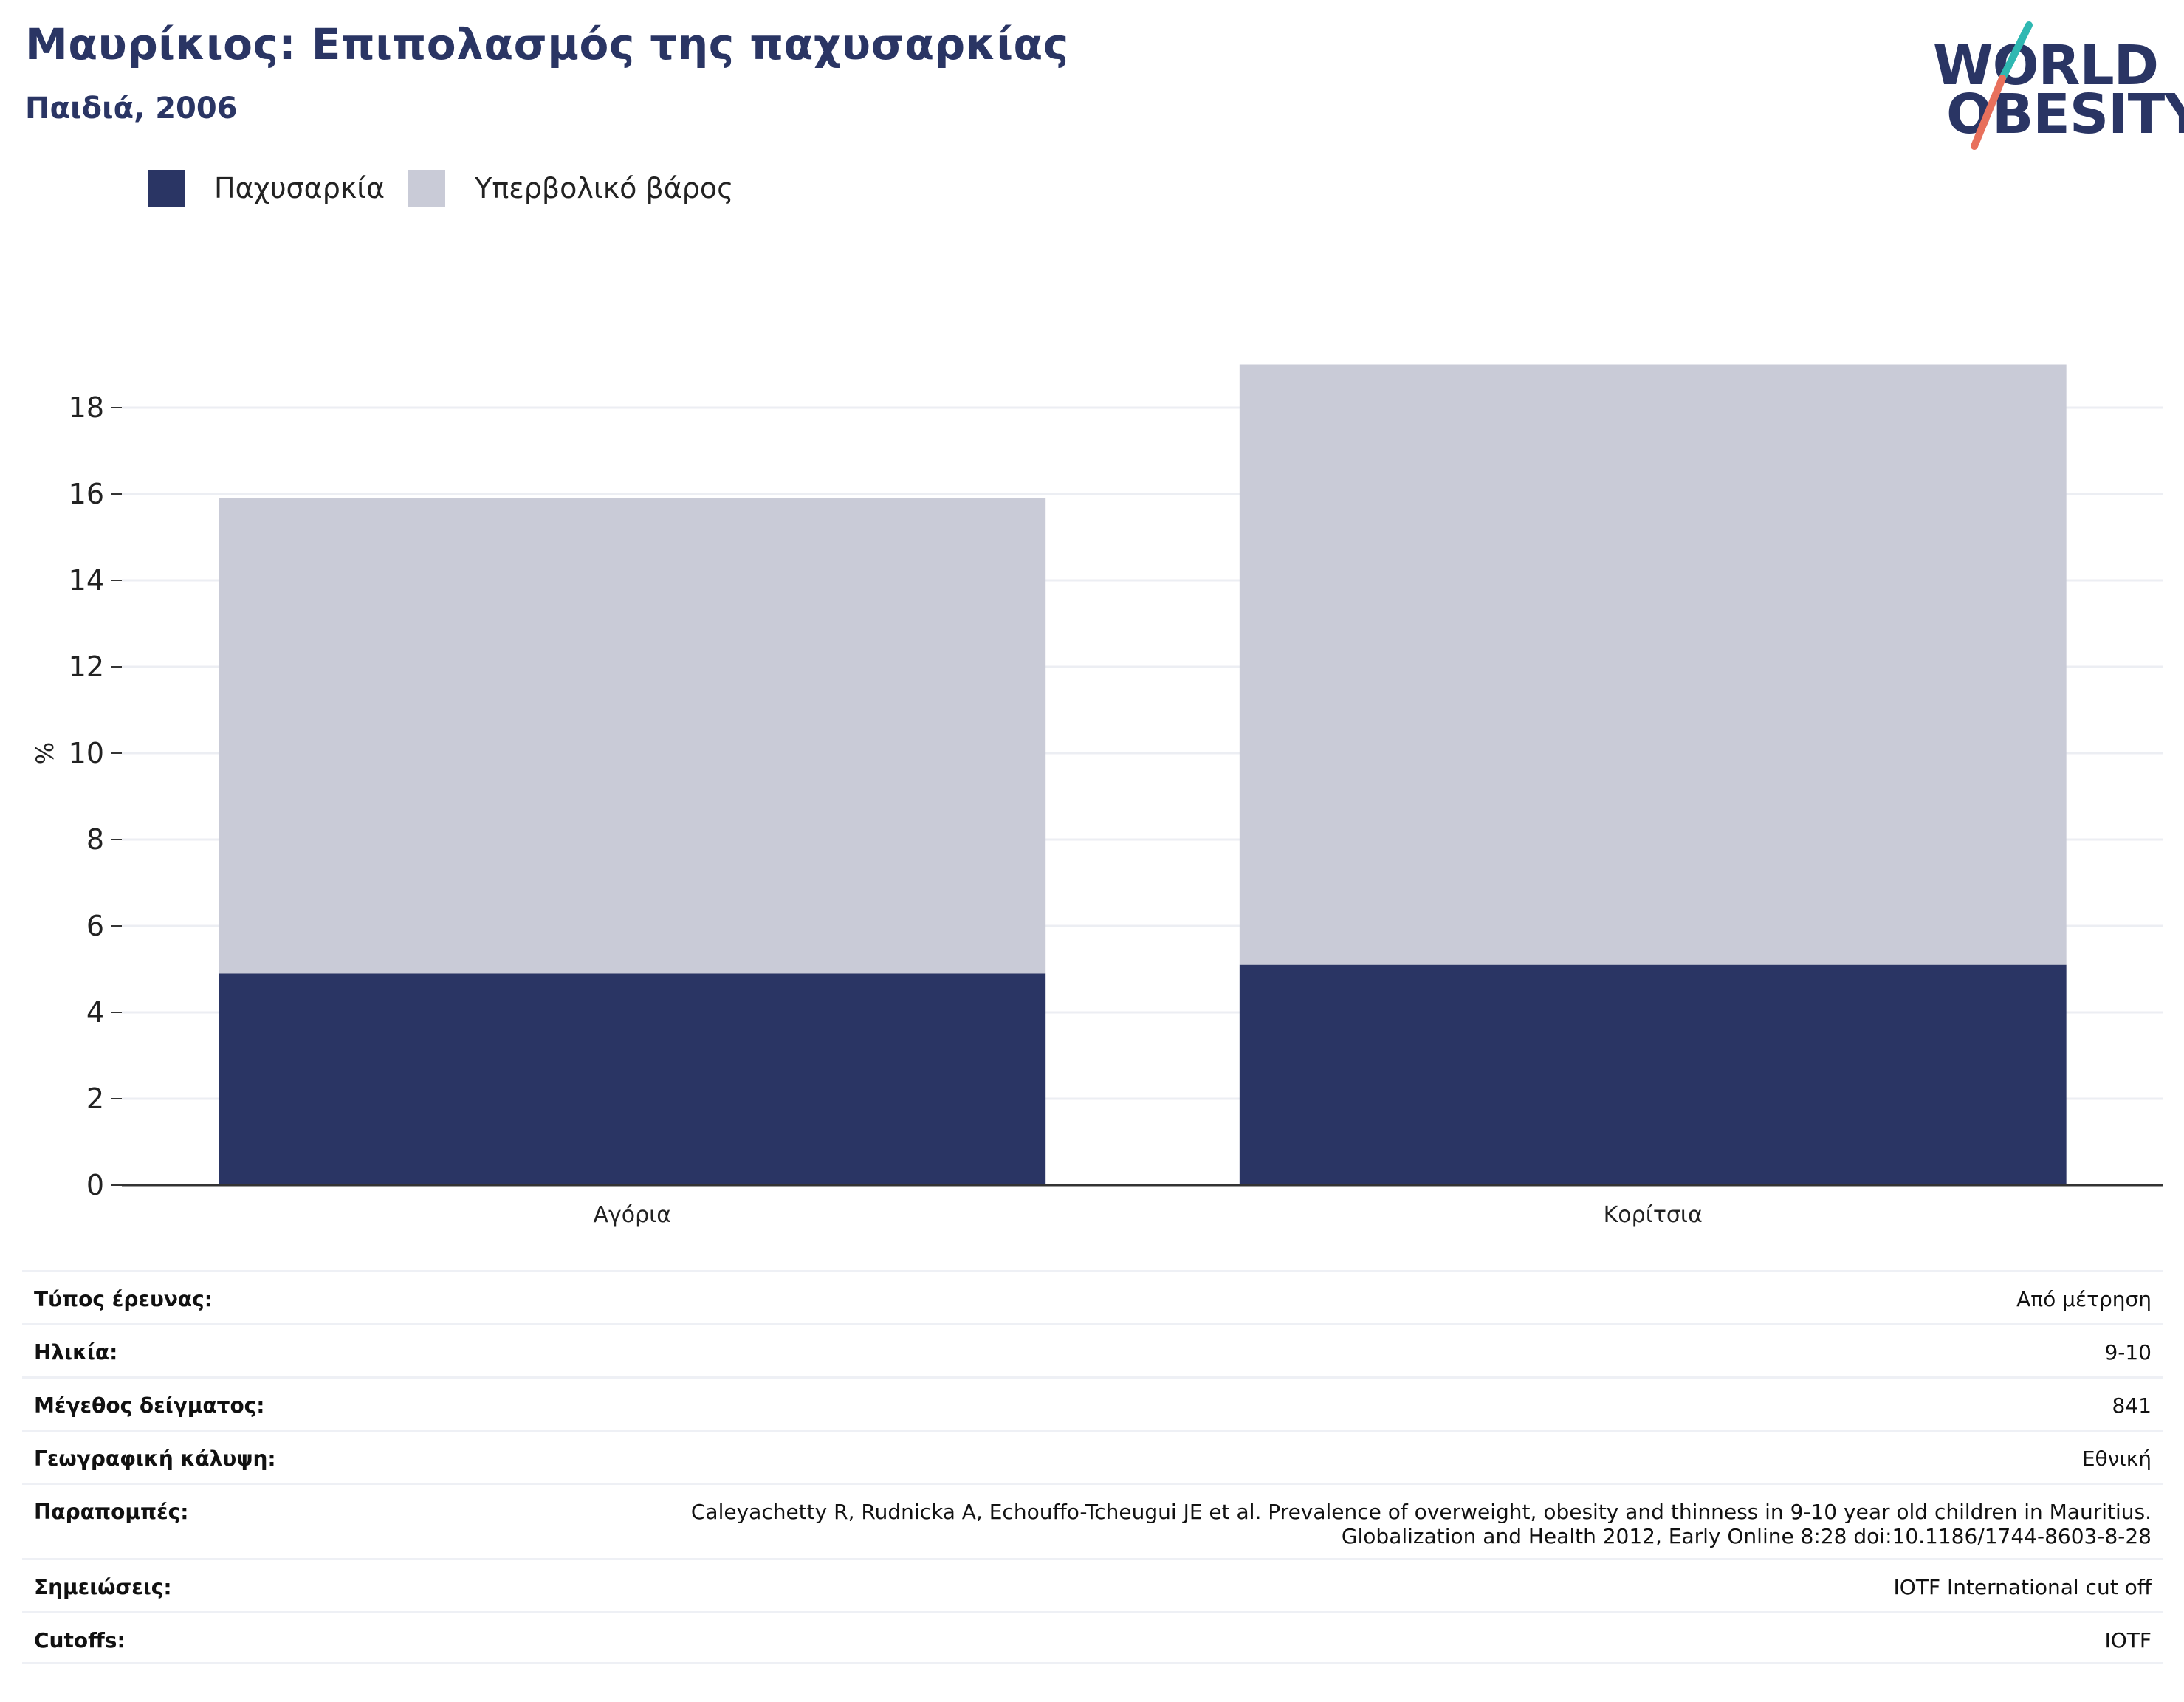  Describe the element at coordinates (605, 188) in the screenshot. I see `legend-label-overweight: Υπερβολικό βάρος` at that location.